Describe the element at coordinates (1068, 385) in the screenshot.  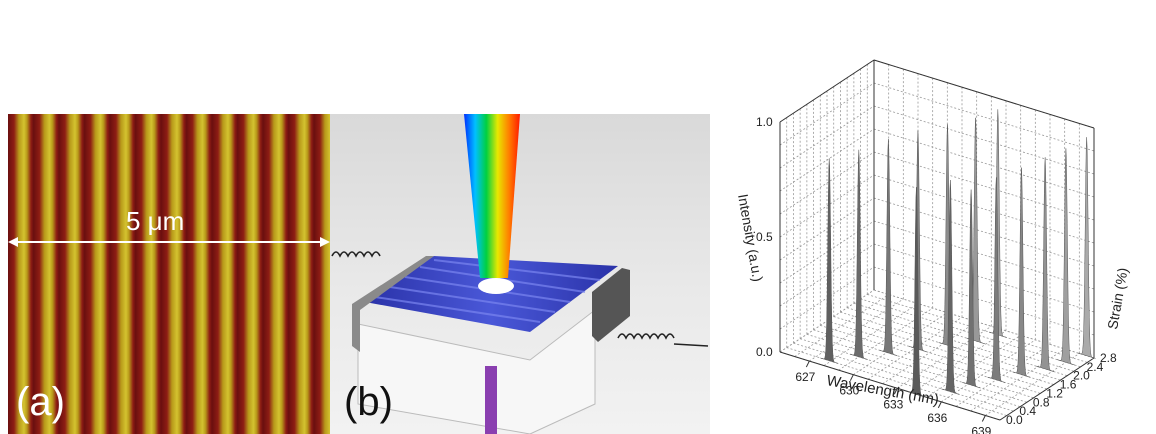
I see `z-tick-label: 1.6` at that location.